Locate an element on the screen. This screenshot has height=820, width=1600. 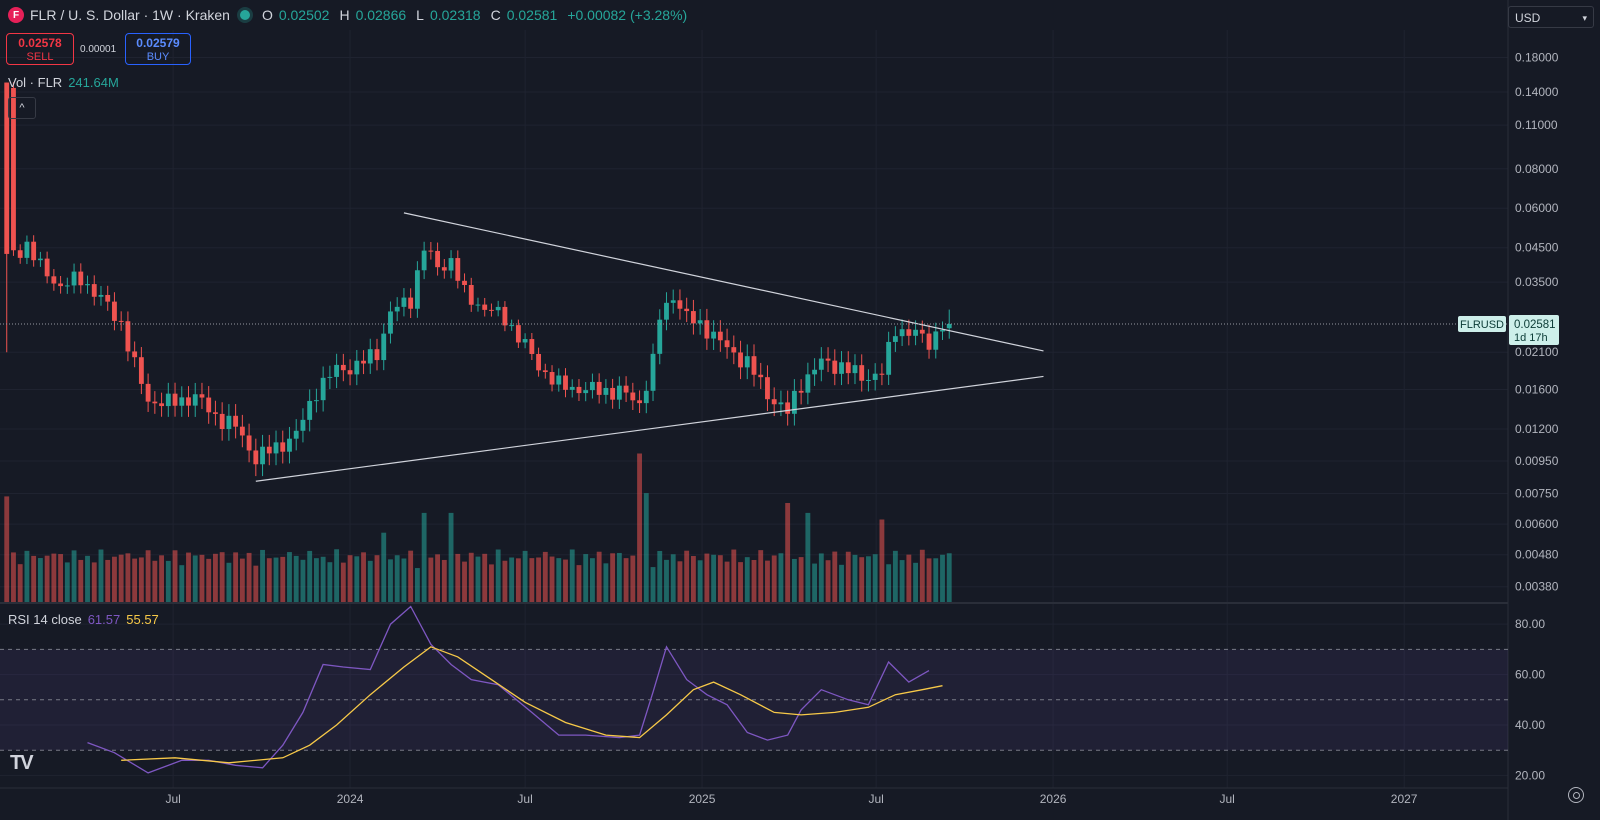
volume-legend: Vol · FLR 241.64M is located at coordinates (63, 82).